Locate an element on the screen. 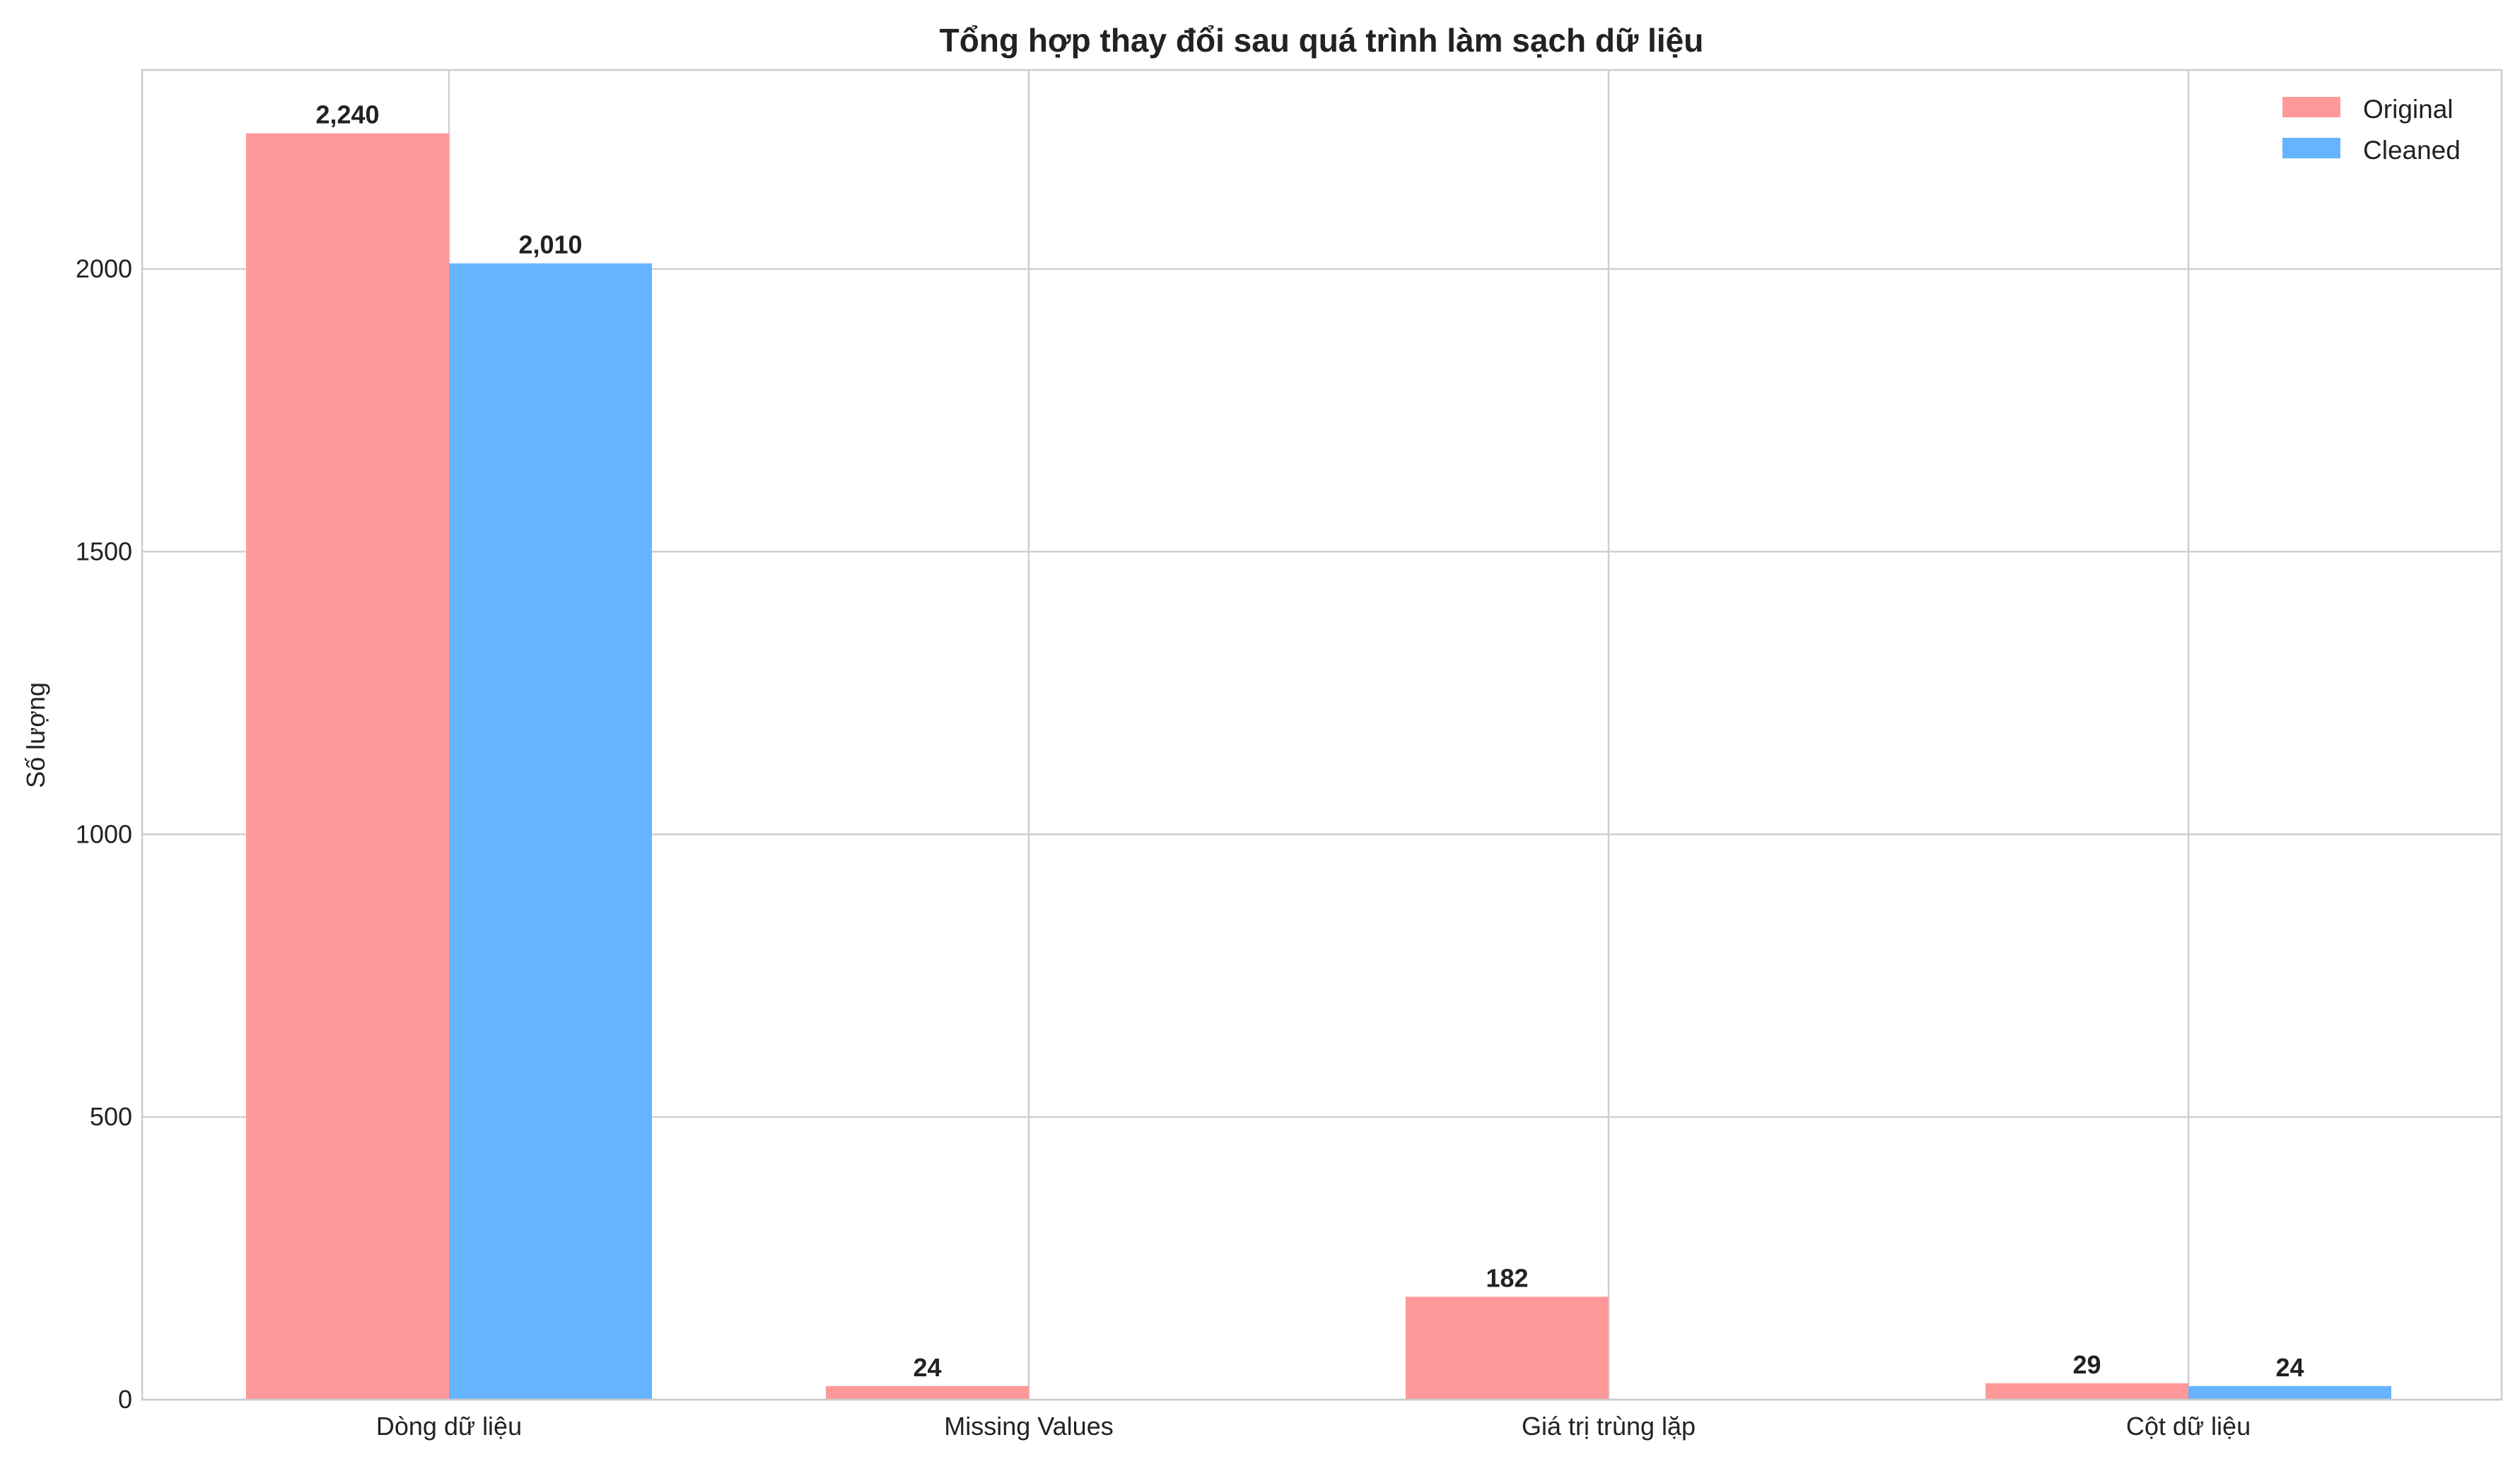 This screenshot has height=1459, width=2520. y-tick-label: 1500 is located at coordinates (104, 551).